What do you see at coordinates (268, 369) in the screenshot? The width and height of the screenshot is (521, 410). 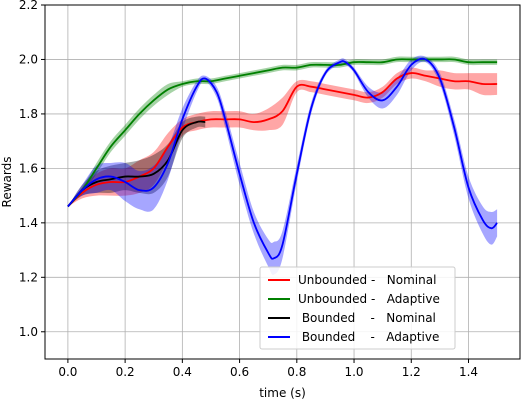 I see `x-axis-ticks: 0.0 0.2 0.4 0.6 0.8 1.0 1.2 1.4` at bounding box center [268, 369].